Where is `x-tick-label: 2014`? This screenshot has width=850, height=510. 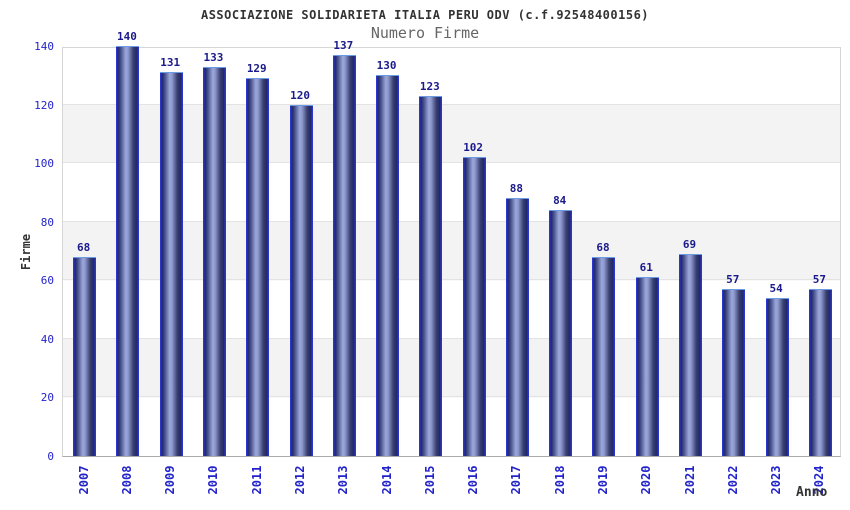 x-tick-label: 2014 is located at coordinates (386, 480).